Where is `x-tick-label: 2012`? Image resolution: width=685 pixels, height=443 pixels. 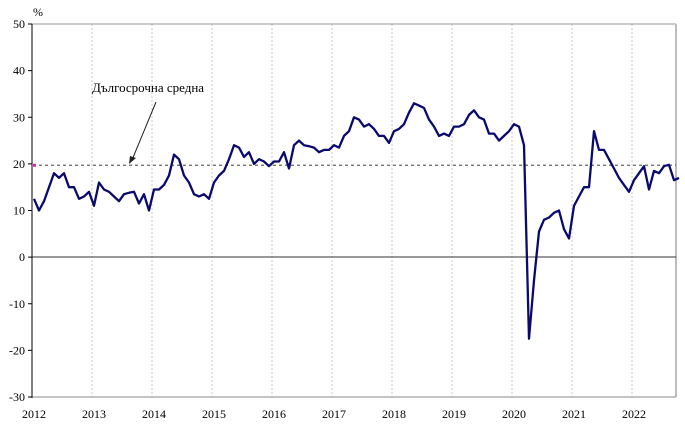 x-tick-label: 2012 is located at coordinates (34, 414).